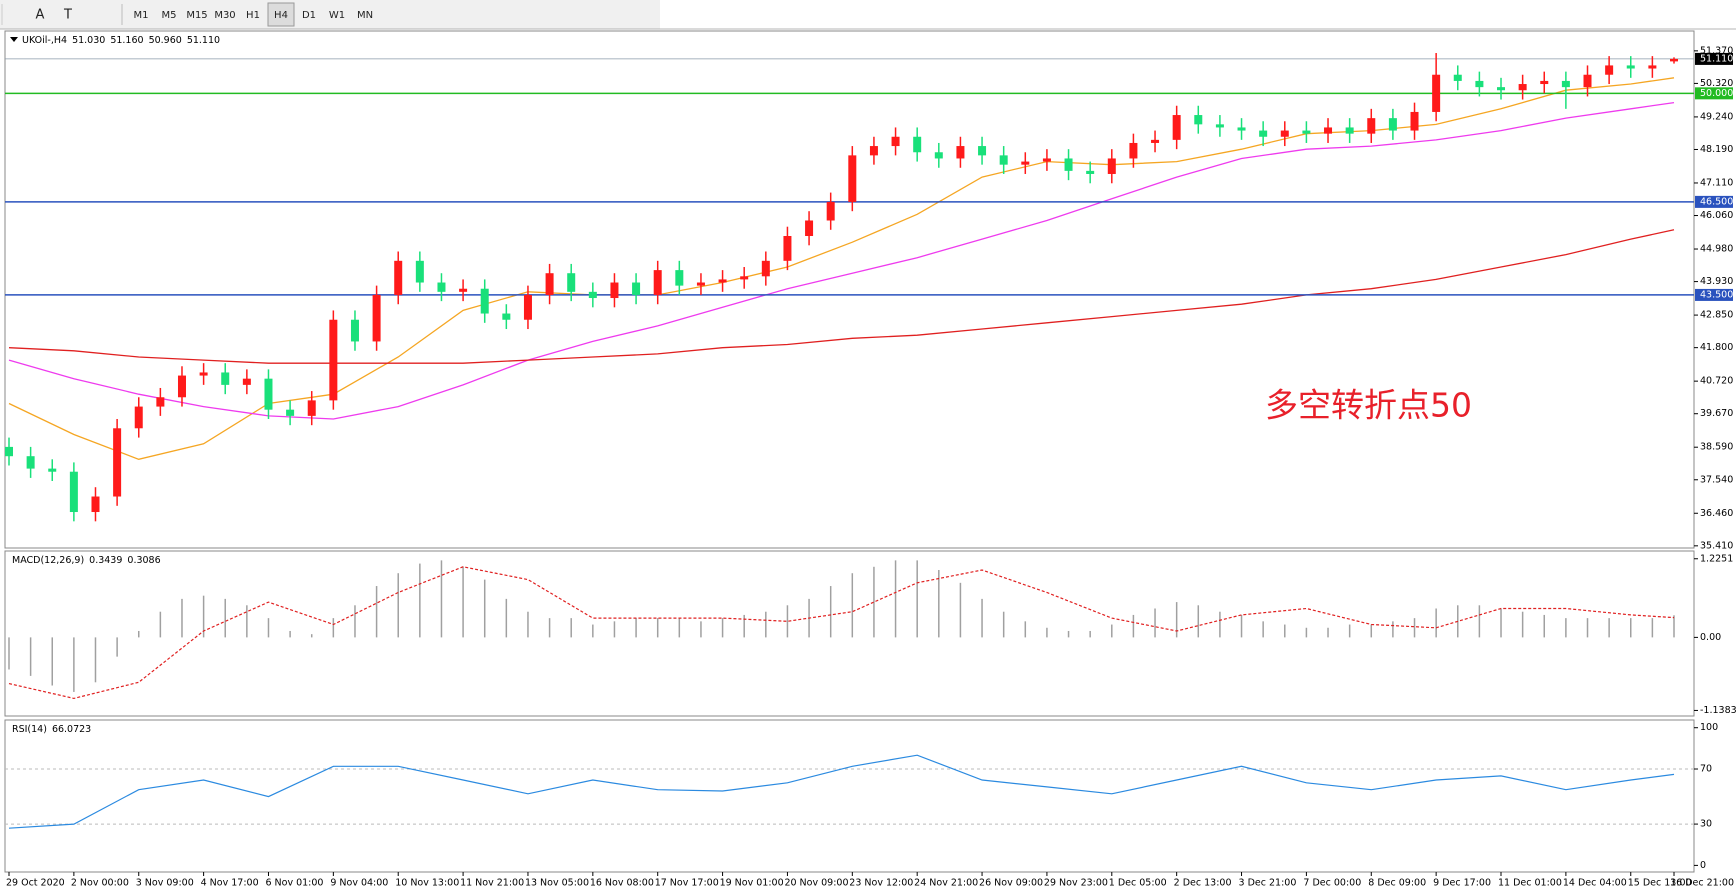 This screenshot has height=894, width=1736. What do you see at coordinates (1397, 883) in the screenshot?
I see `x-tick-label: 8 Dec 09:00` at bounding box center [1397, 883].